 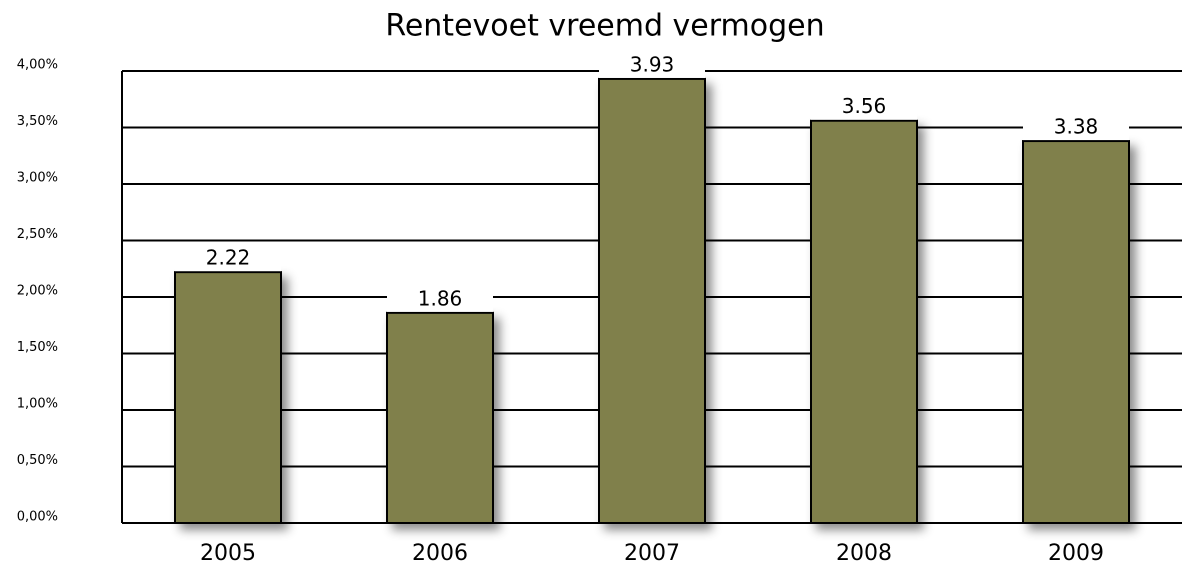 What do you see at coordinates (1076, 553) in the screenshot?
I see `x-tick-label: 2009` at bounding box center [1076, 553].